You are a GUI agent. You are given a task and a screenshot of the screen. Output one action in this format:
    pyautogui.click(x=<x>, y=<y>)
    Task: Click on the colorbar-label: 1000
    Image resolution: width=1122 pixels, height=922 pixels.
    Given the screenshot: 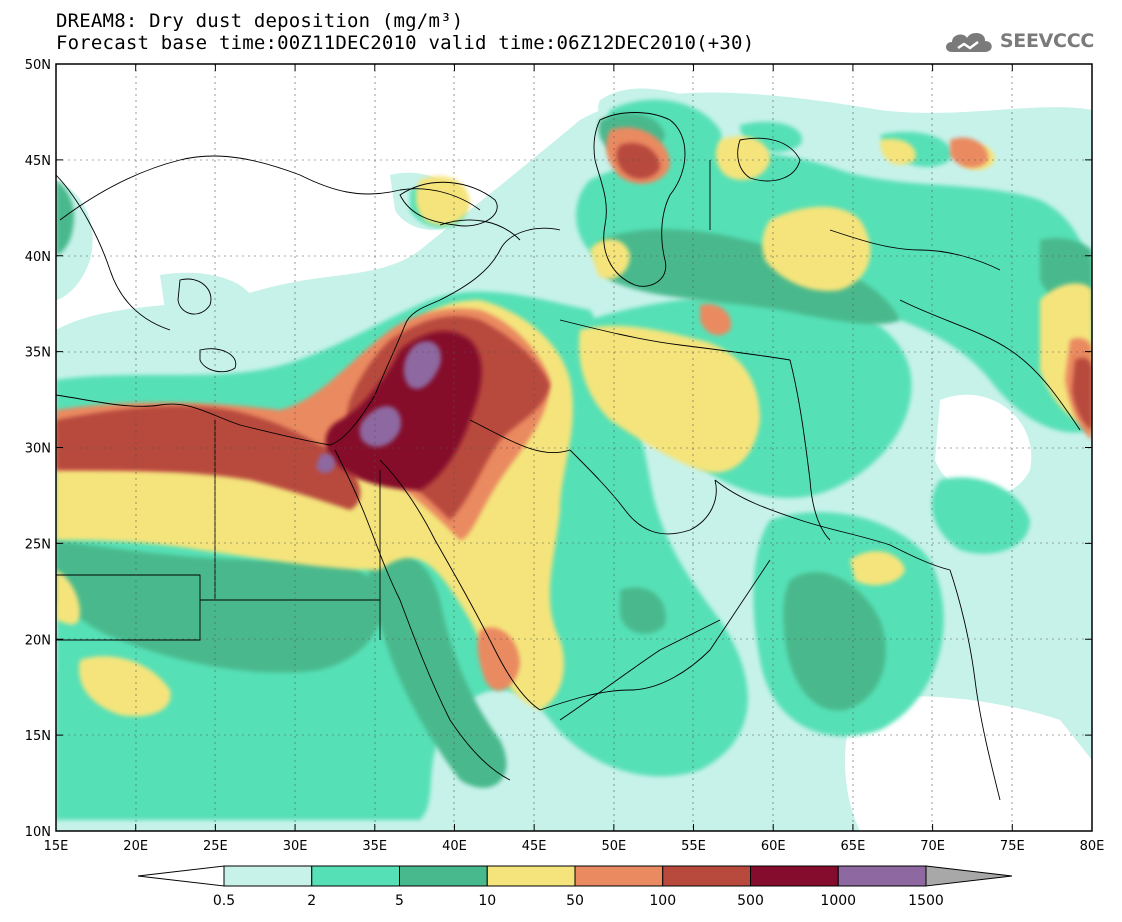 What is the action you would take?
    pyautogui.click(x=838, y=901)
    